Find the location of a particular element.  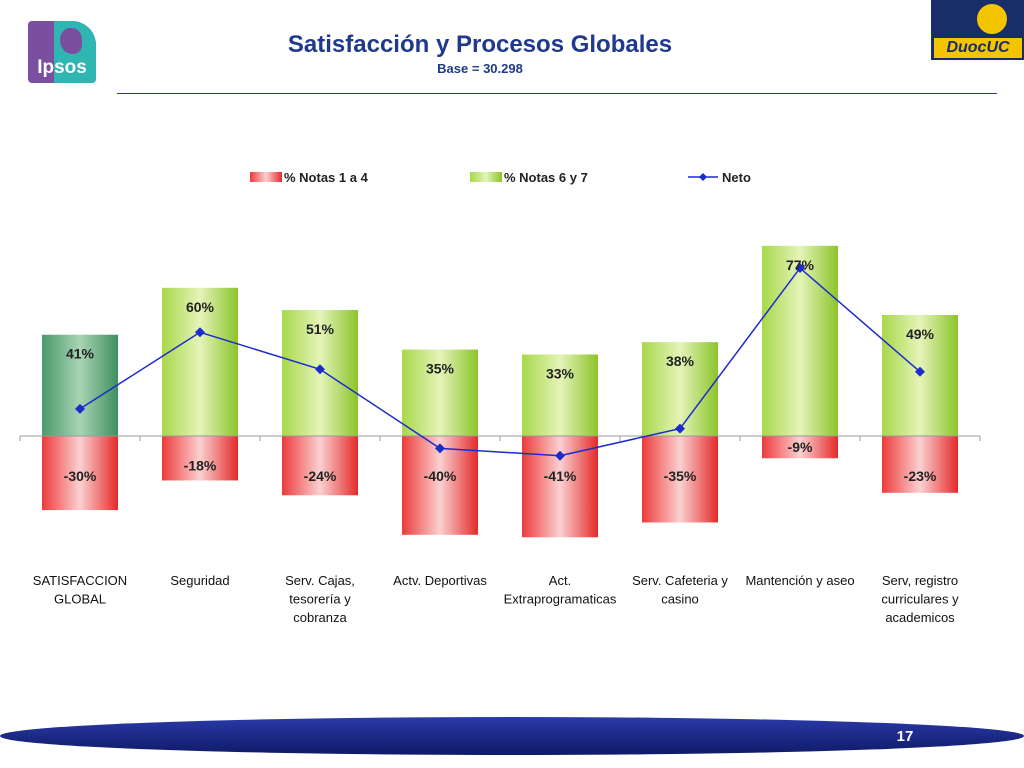

ipsos-logo-text: Ipsos is located at coordinates (62, 67).